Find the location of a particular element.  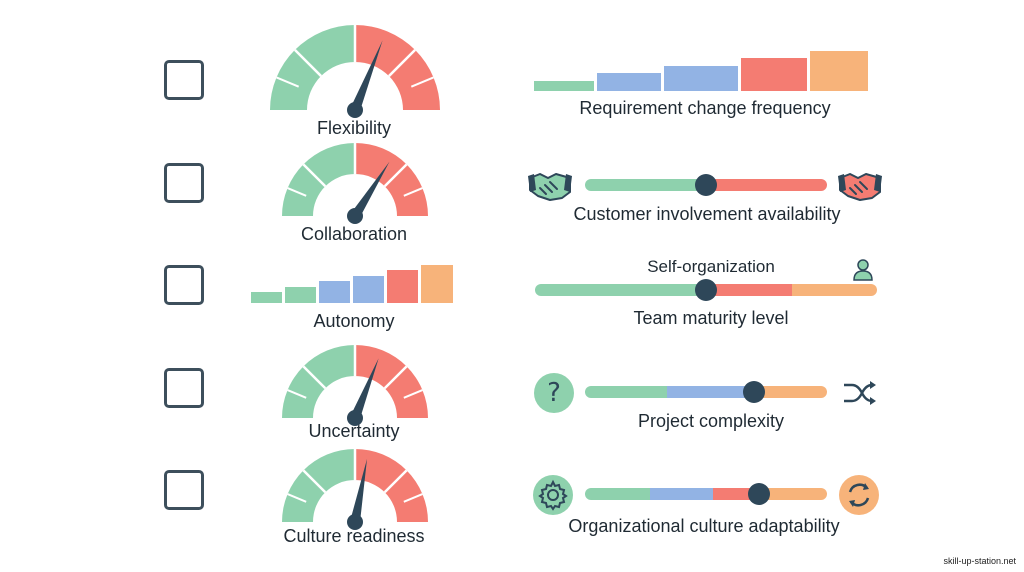

project-complexity-knob is located at coordinates (754, 392).